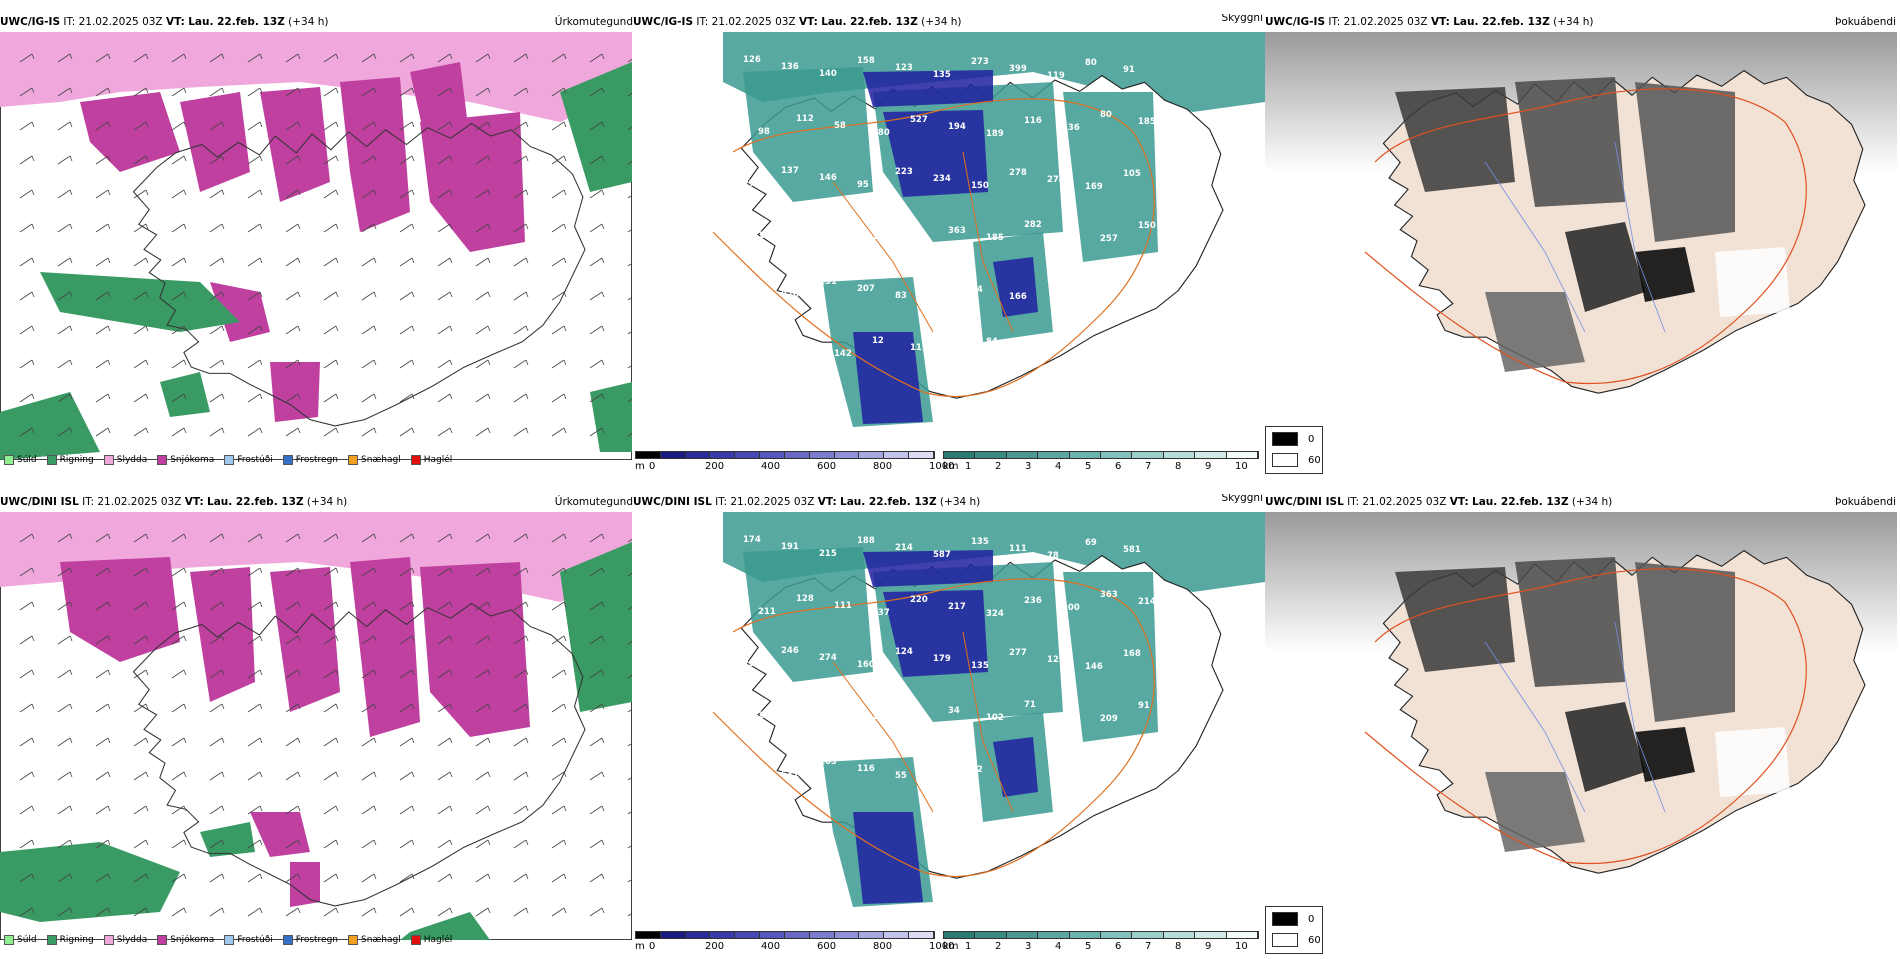 This screenshot has height=959, width=1900. What do you see at coordinates (866, 289) in the screenshot?
I see `cloud-base-label: 207` at bounding box center [866, 289].